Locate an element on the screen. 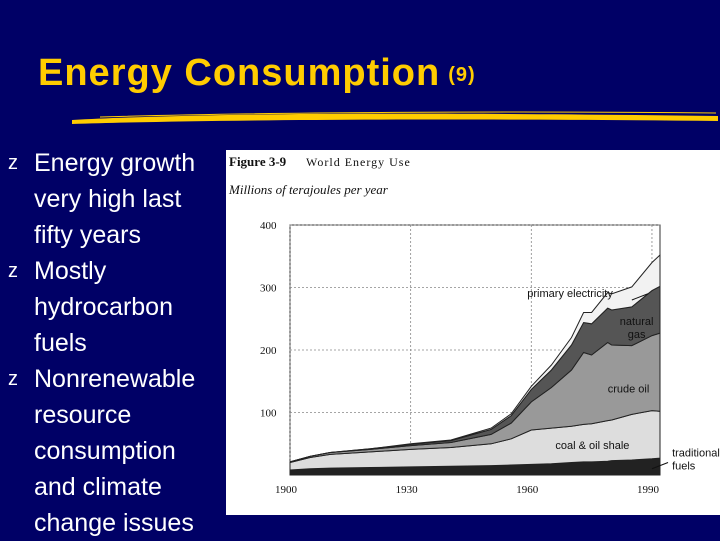 This screenshot has width=720, height=541. slide-number: (9) is located at coordinates (462, 75).